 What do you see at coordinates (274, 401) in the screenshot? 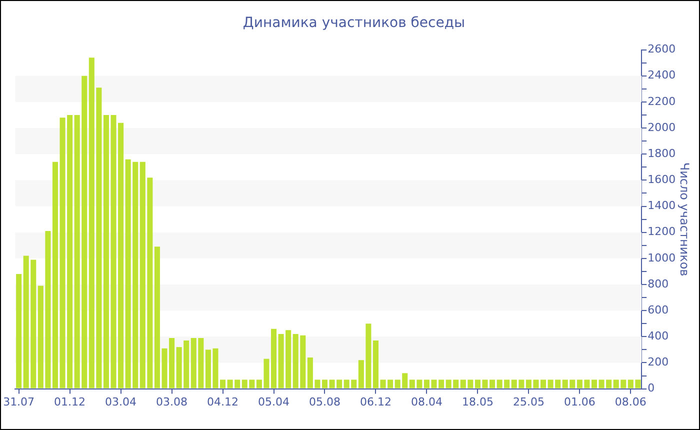
I see `x-tick-label: 05.04` at bounding box center [274, 401].